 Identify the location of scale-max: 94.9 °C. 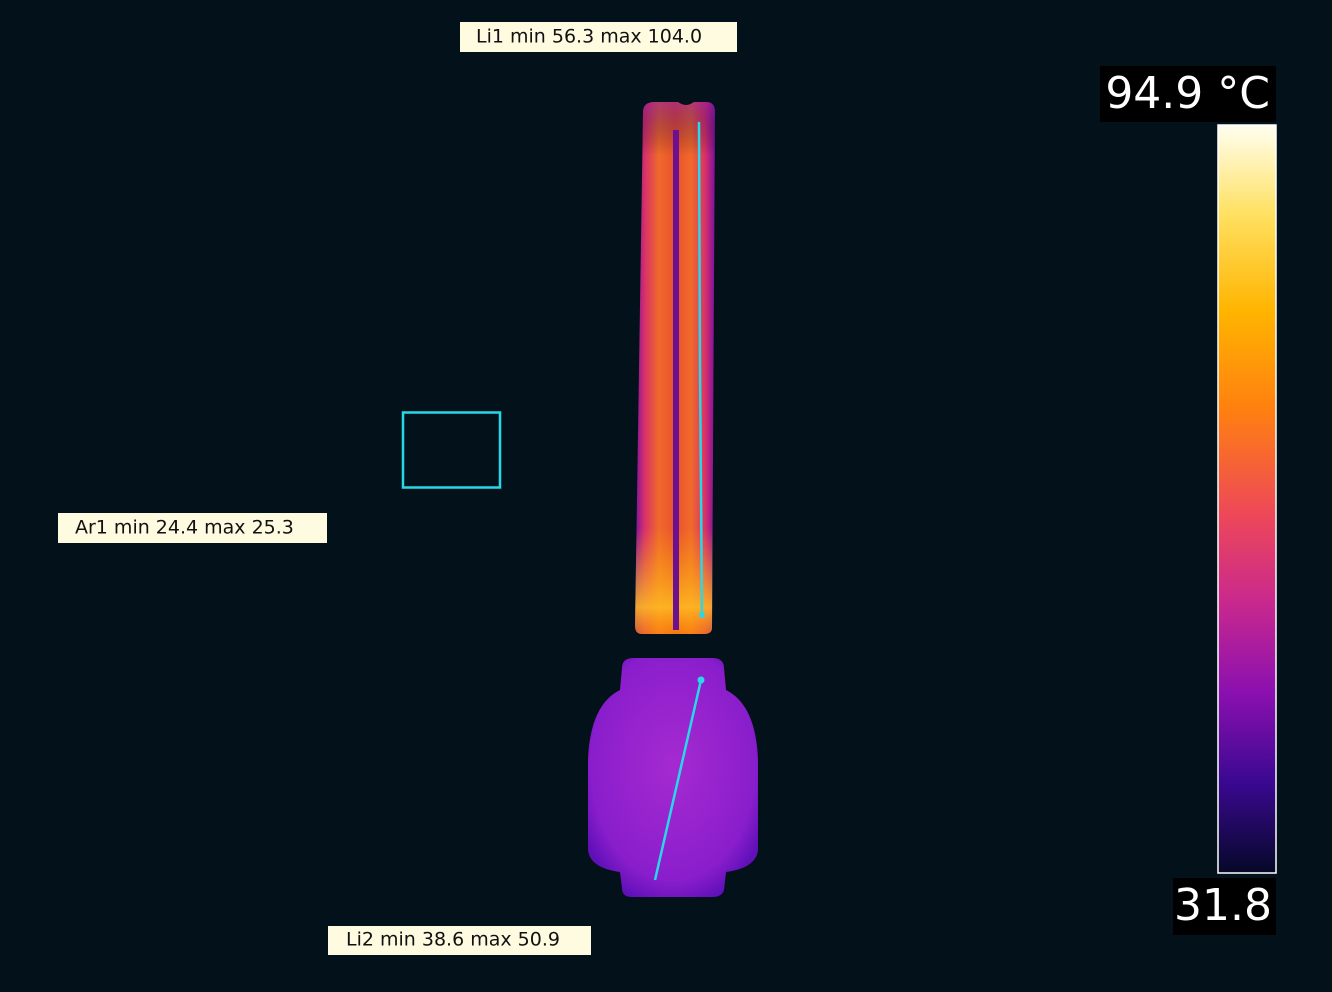
(1187, 93).